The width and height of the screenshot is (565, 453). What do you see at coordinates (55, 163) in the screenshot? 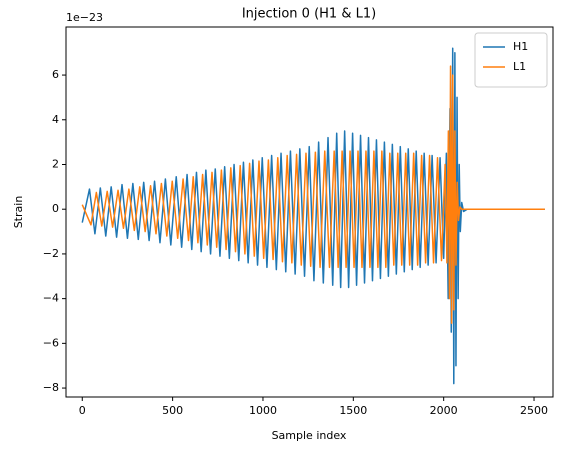
I see `y-tick-label: 2` at bounding box center [55, 163].